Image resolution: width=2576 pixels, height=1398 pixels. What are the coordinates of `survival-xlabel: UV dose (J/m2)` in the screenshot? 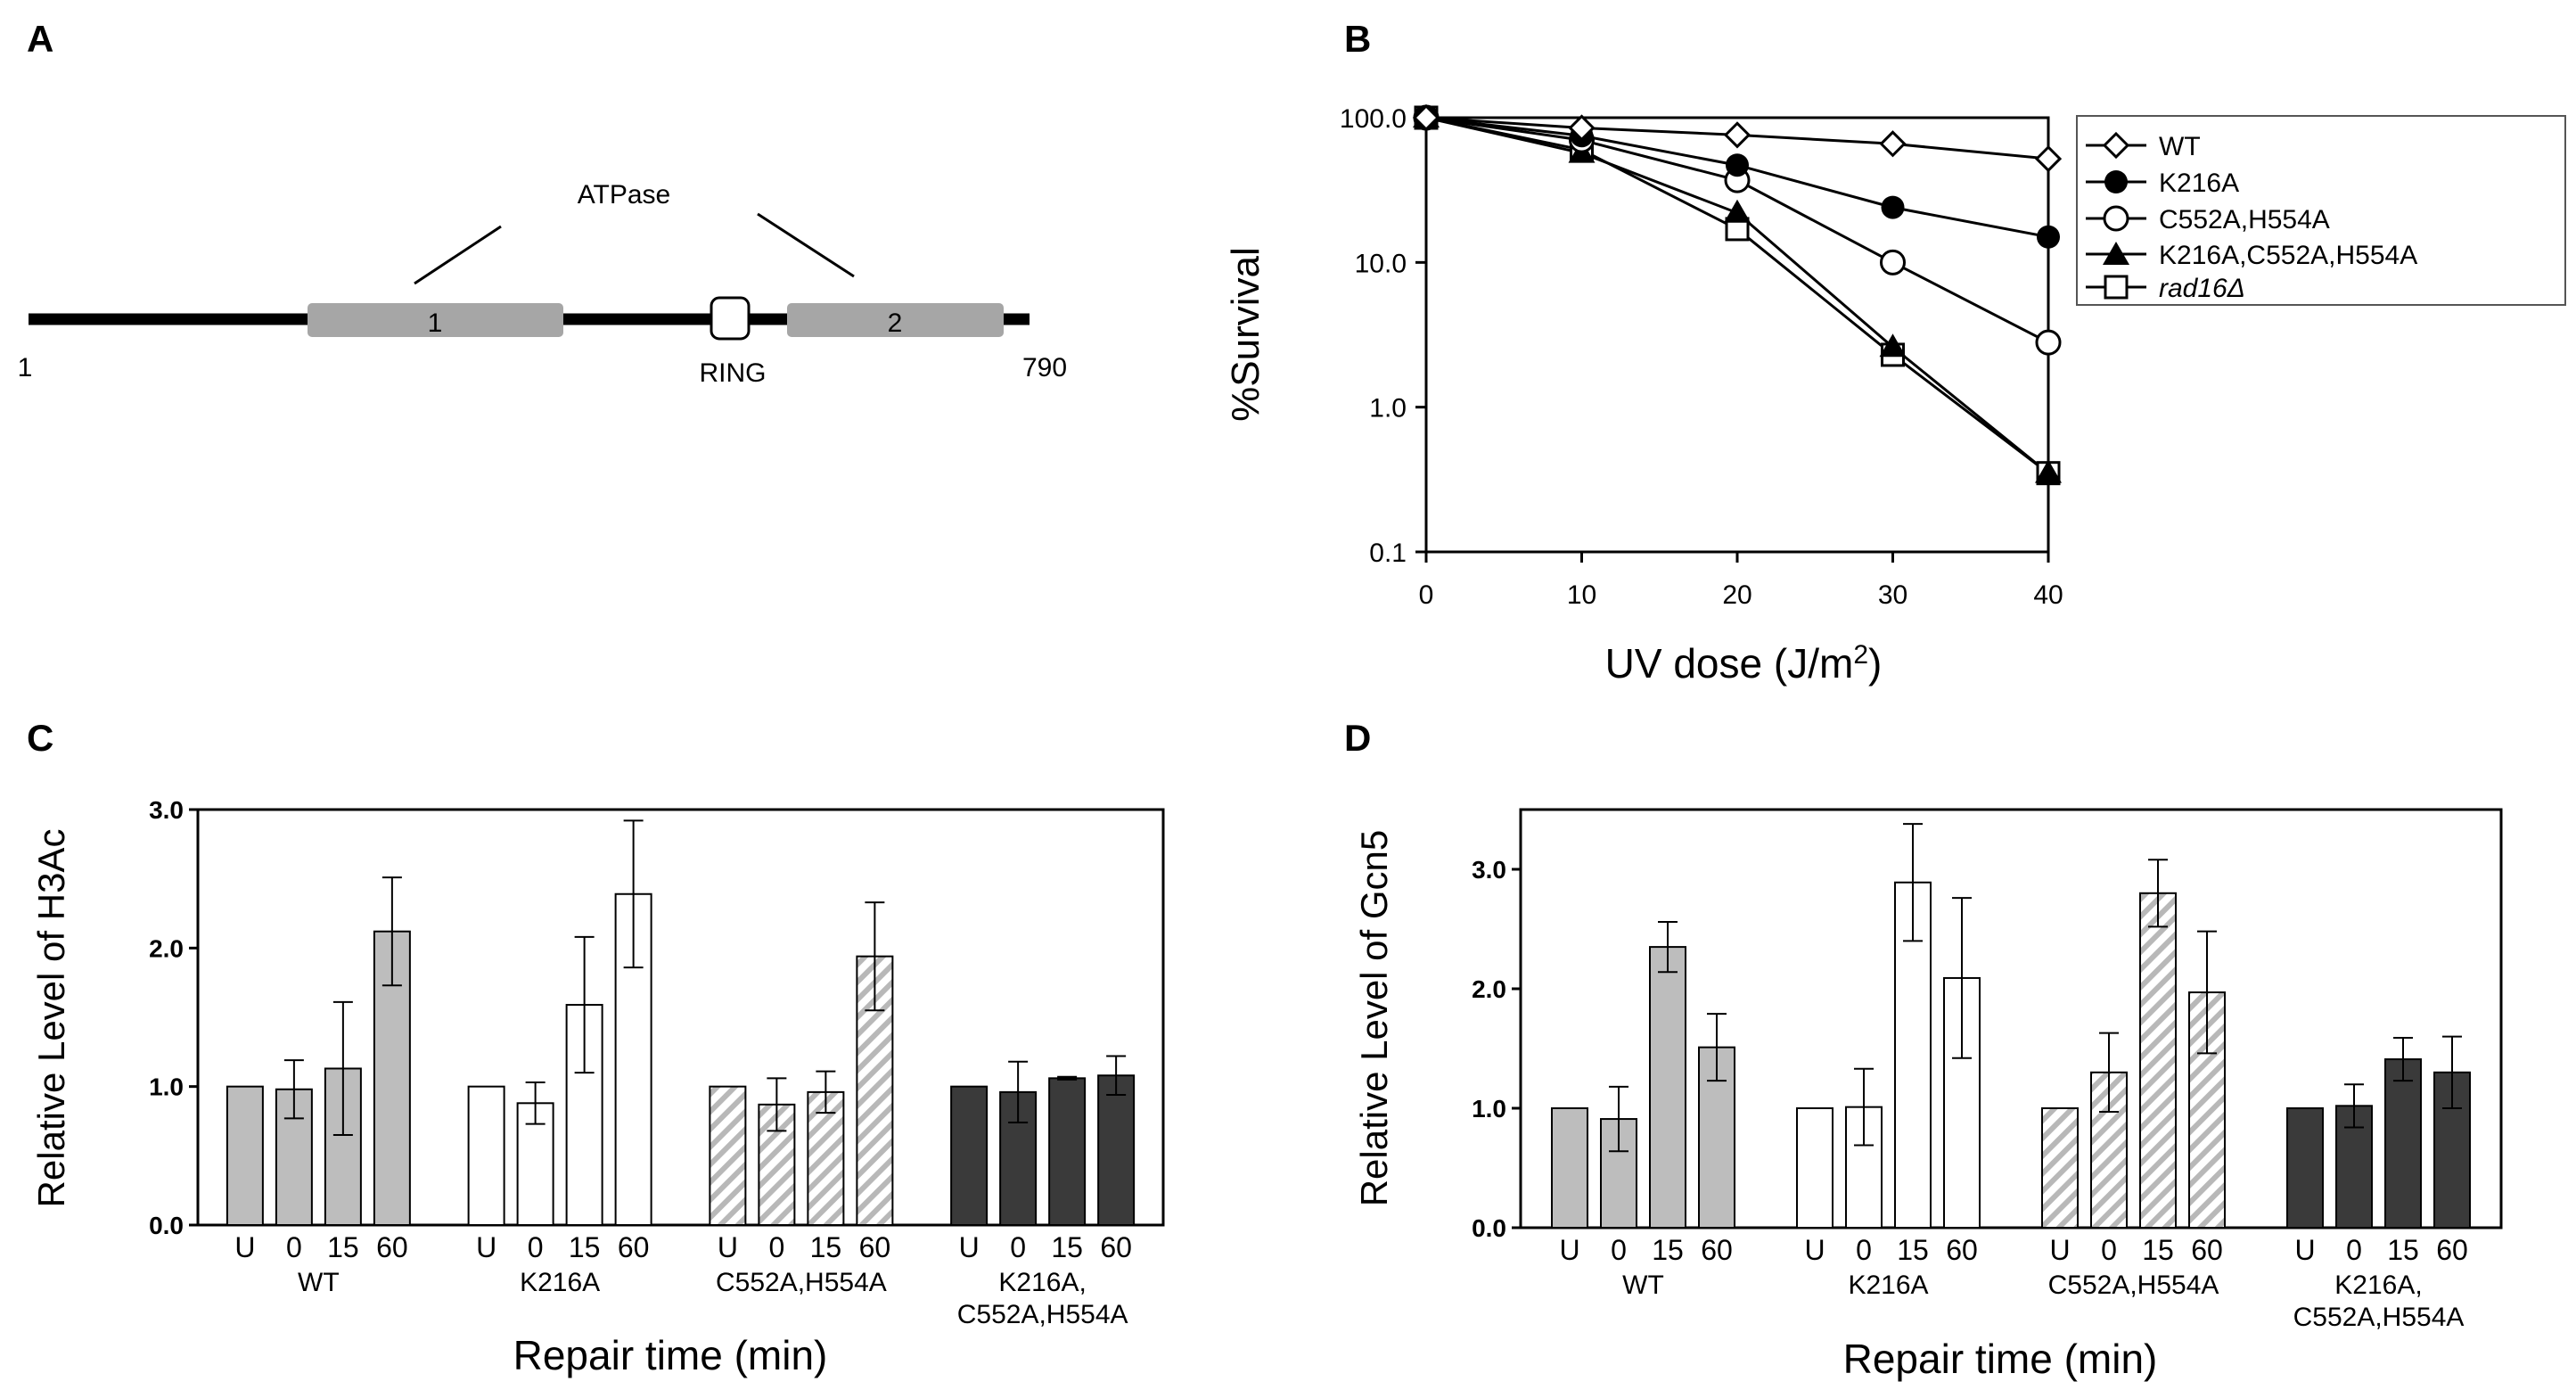 It's located at (1744, 663).